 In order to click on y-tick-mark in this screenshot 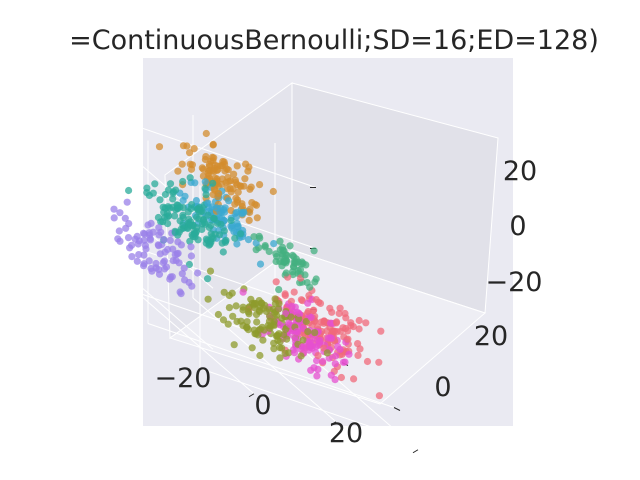, I will do `click(397, 409)`.